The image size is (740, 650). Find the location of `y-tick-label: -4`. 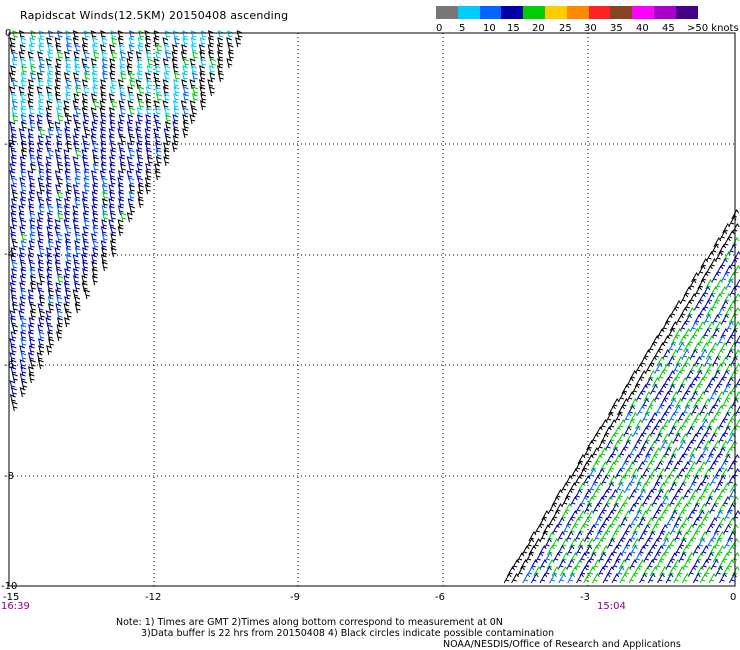

y-tick-label: -4 is located at coordinates (9, 254).